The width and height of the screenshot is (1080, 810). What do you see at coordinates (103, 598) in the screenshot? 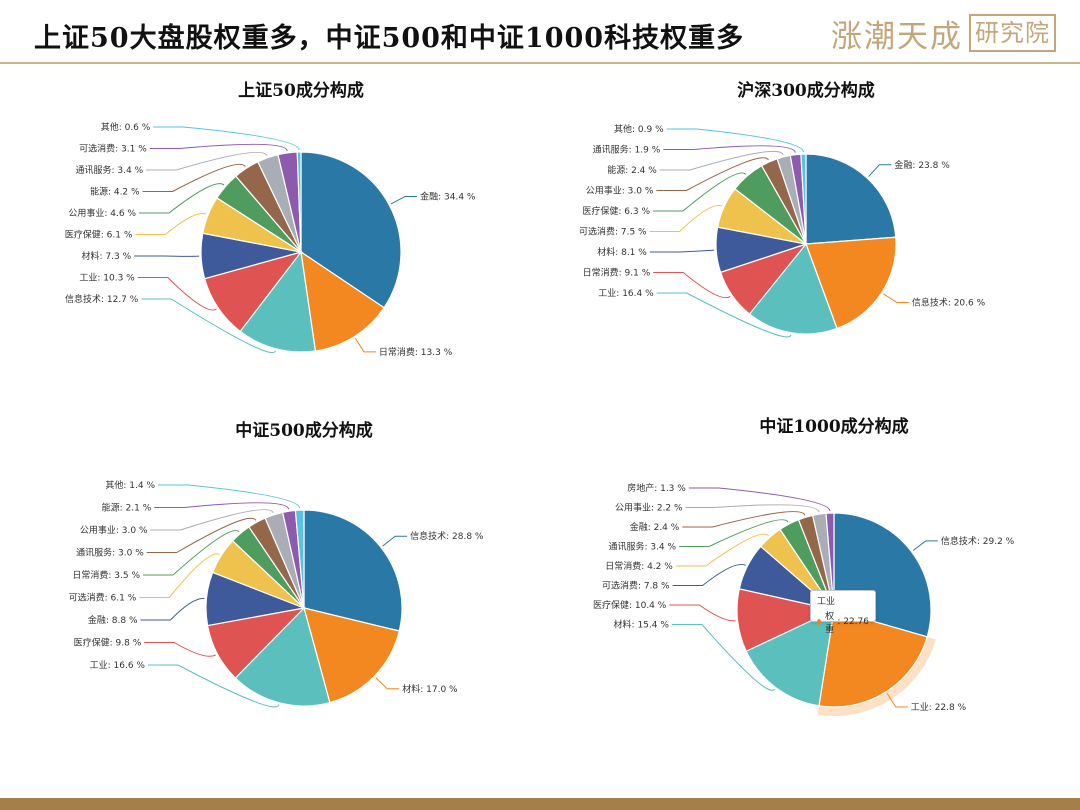
I see `slice-label: 可选消费: 6.1 %` at bounding box center [103, 598].